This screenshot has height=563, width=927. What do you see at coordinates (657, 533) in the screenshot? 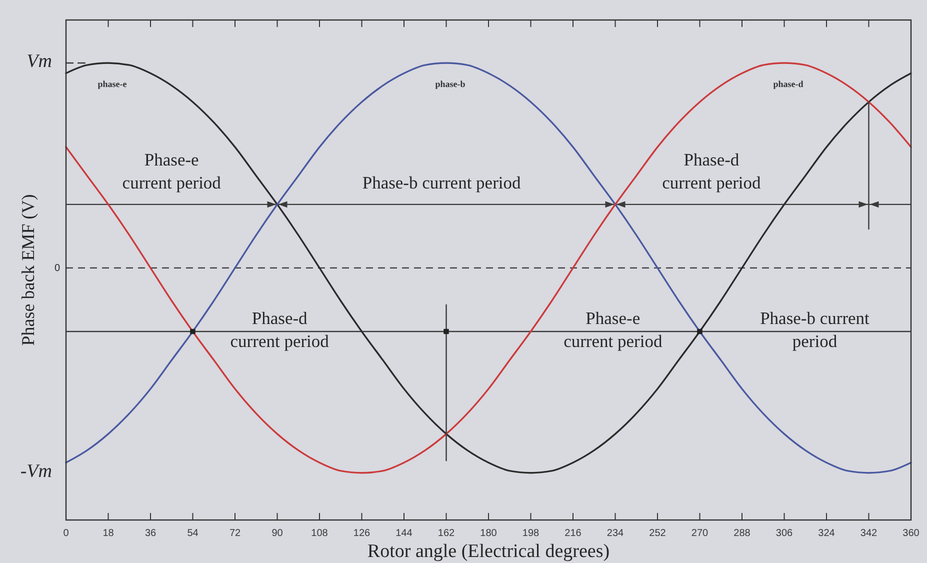
I see `x-tick-label: 252` at bounding box center [657, 533].